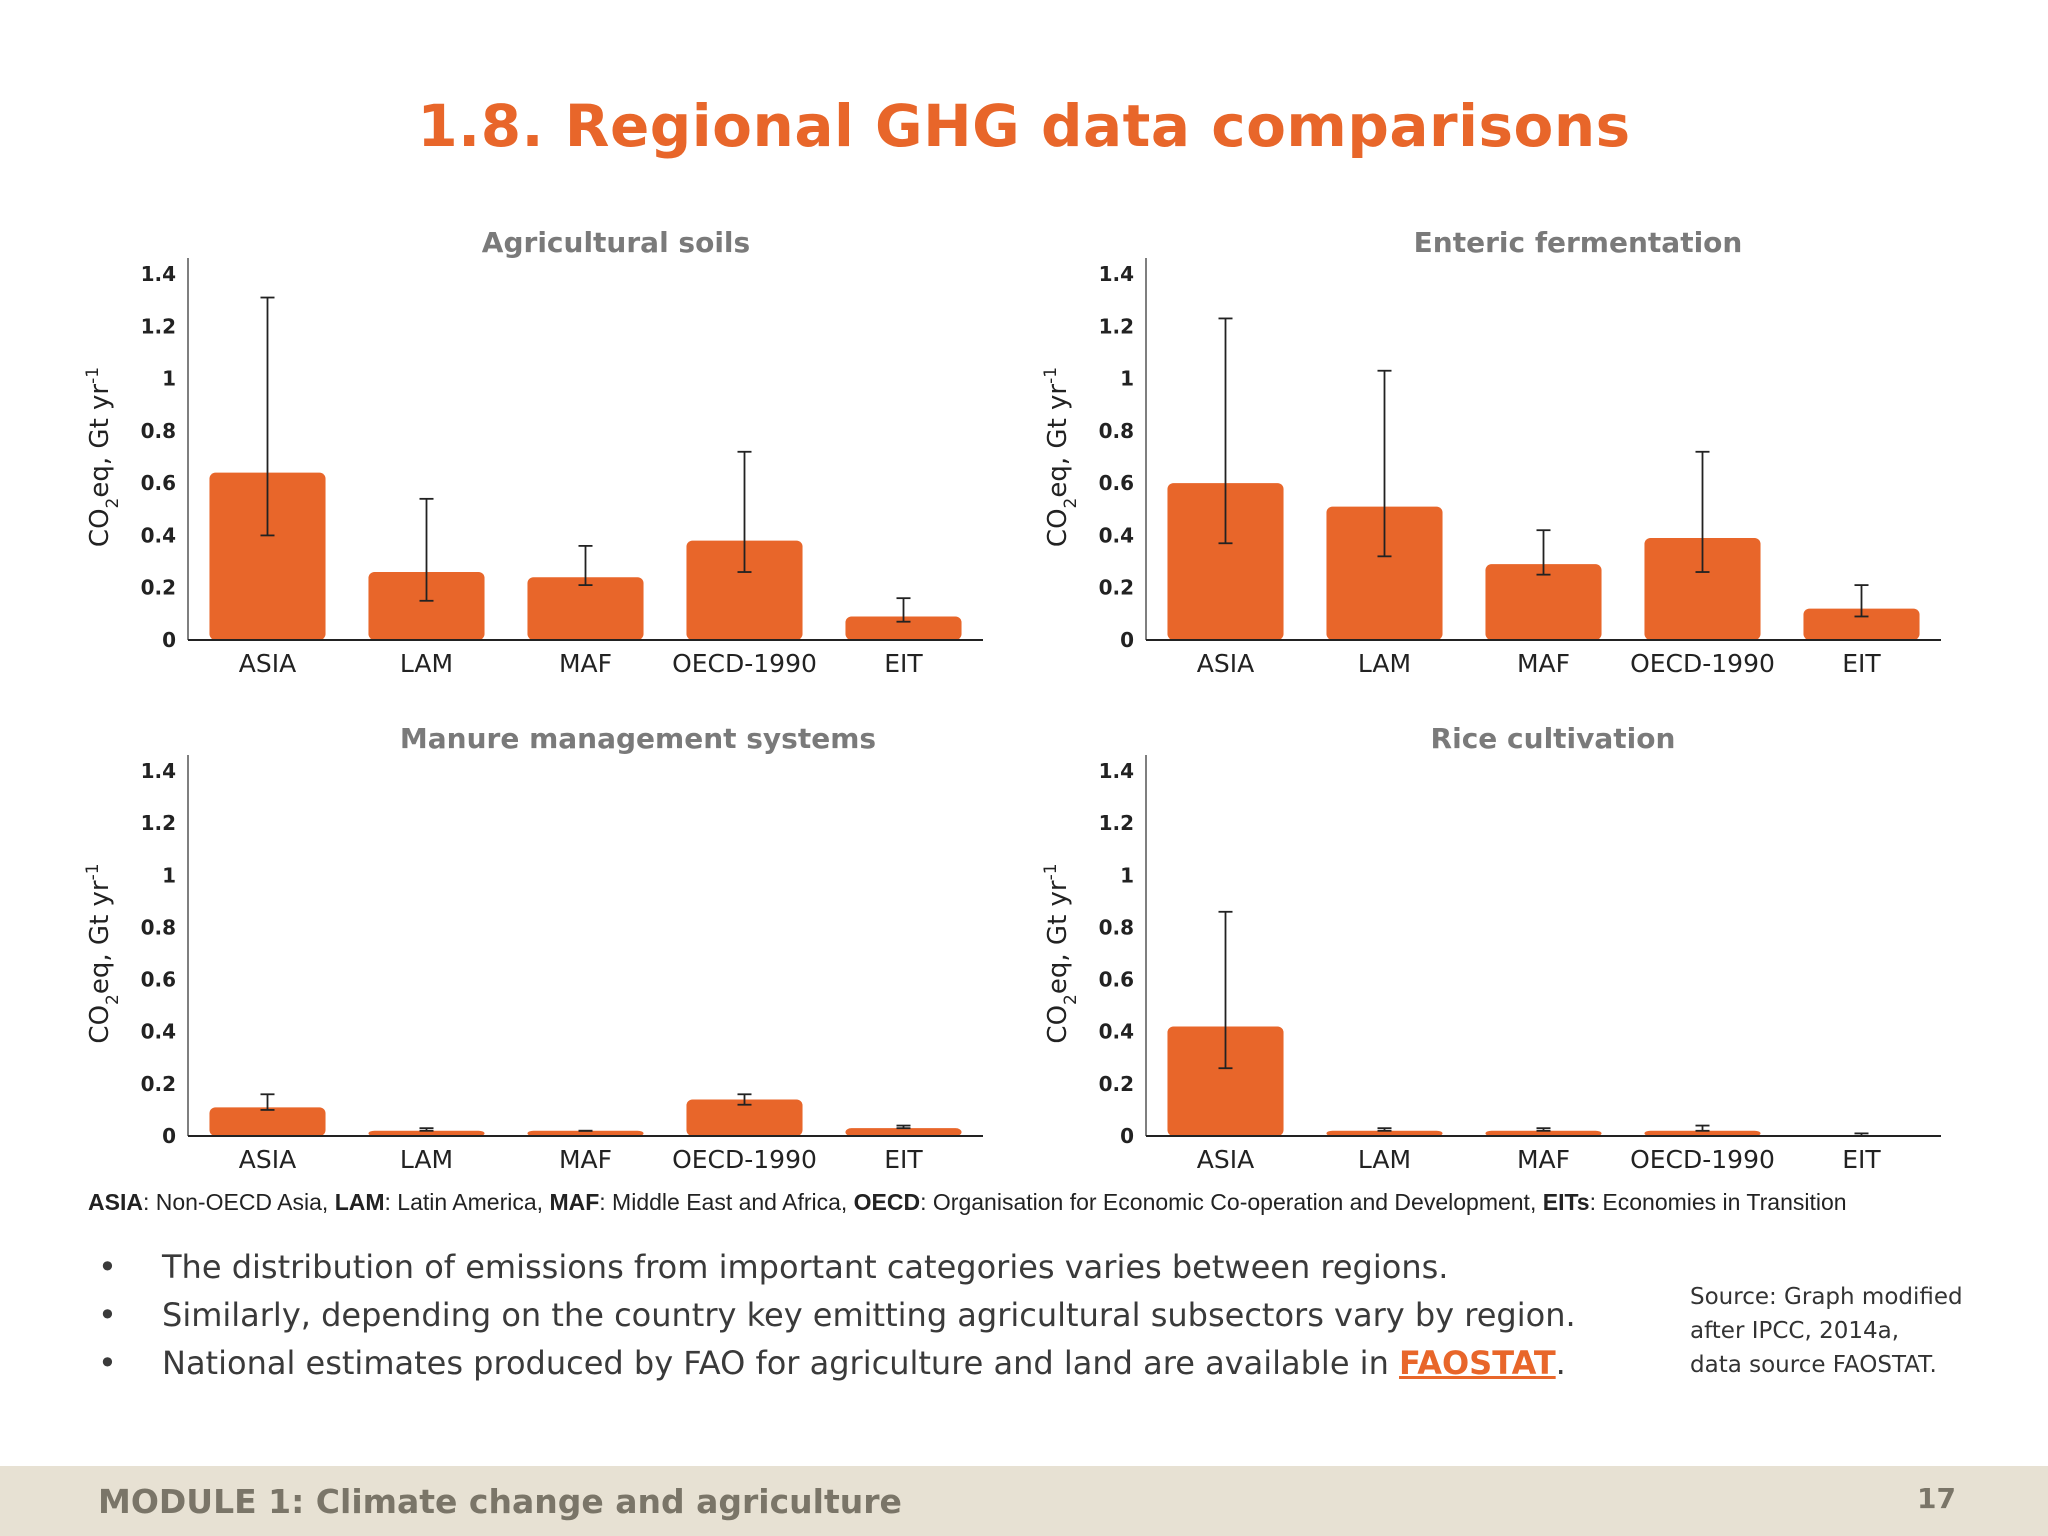  What do you see at coordinates (1795, 1331) in the screenshot?
I see `source-line: after IPCC, 2014a,` at bounding box center [1795, 1331].